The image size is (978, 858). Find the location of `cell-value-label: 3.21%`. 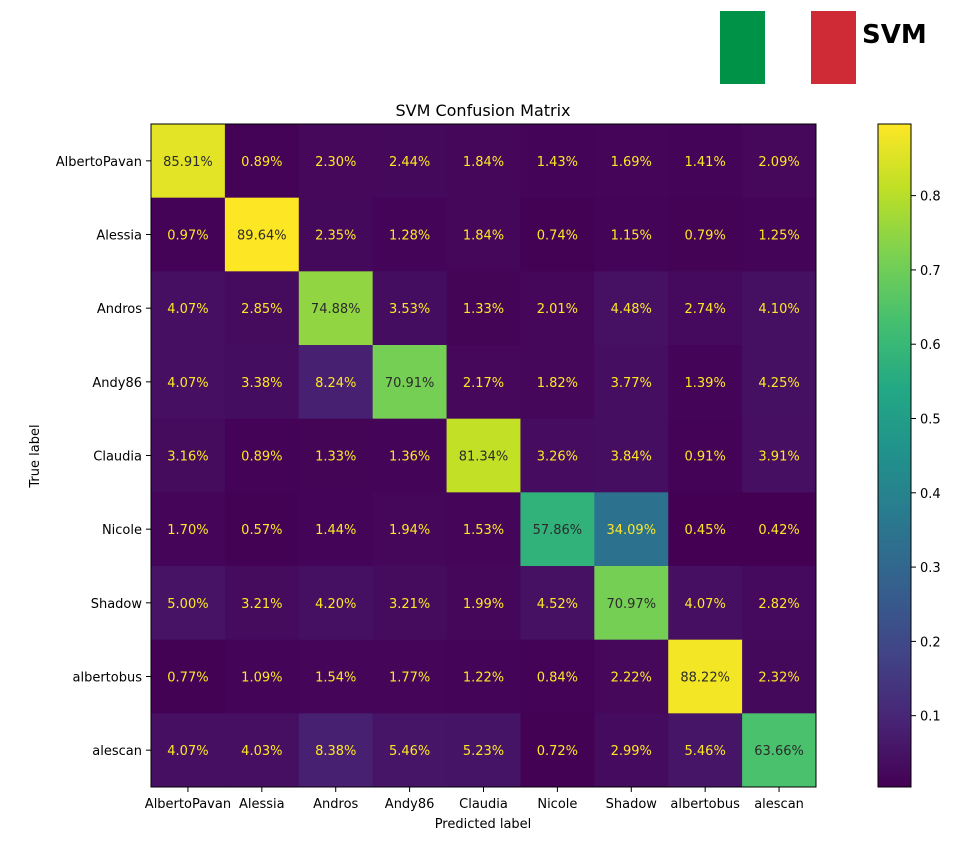

cell-value-label: 3.21% is located at coordinates (261, 604).